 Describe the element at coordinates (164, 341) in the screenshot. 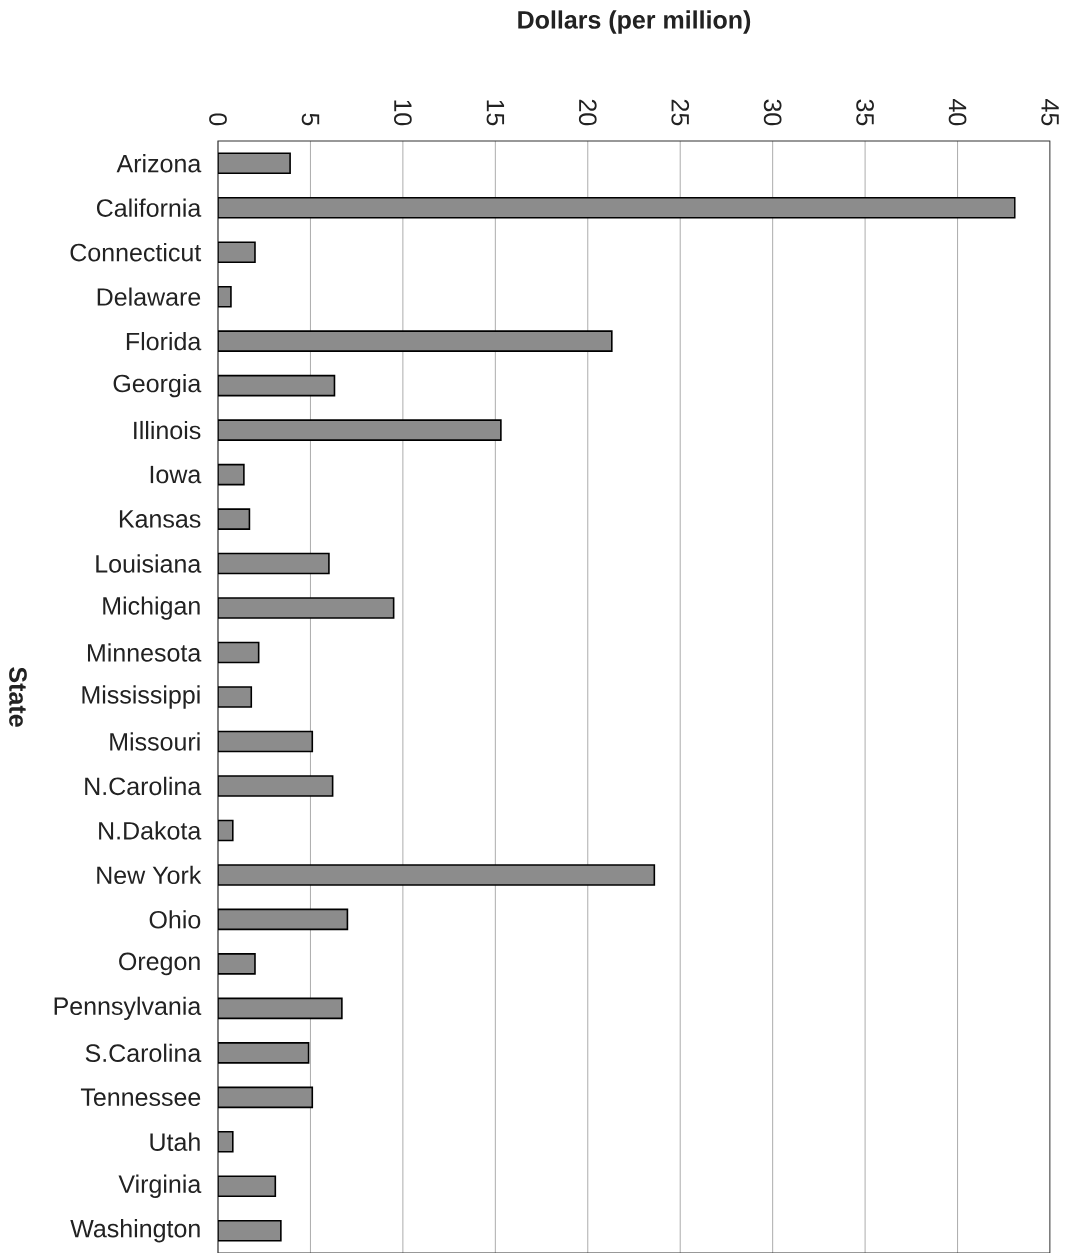

I see `y-tick-label: Florida` at that location.